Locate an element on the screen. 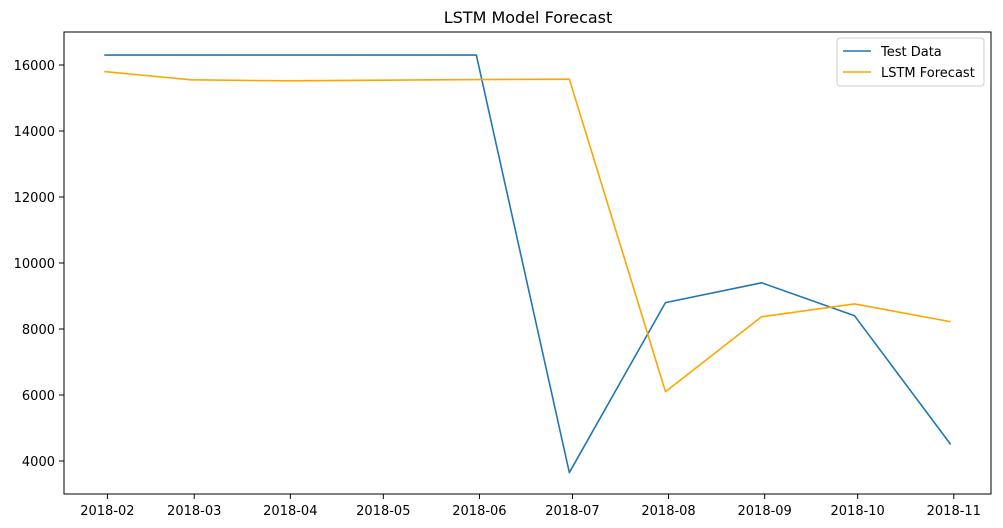  chart-title: LSTM Model Forecast is located at coordinates (528, 17).